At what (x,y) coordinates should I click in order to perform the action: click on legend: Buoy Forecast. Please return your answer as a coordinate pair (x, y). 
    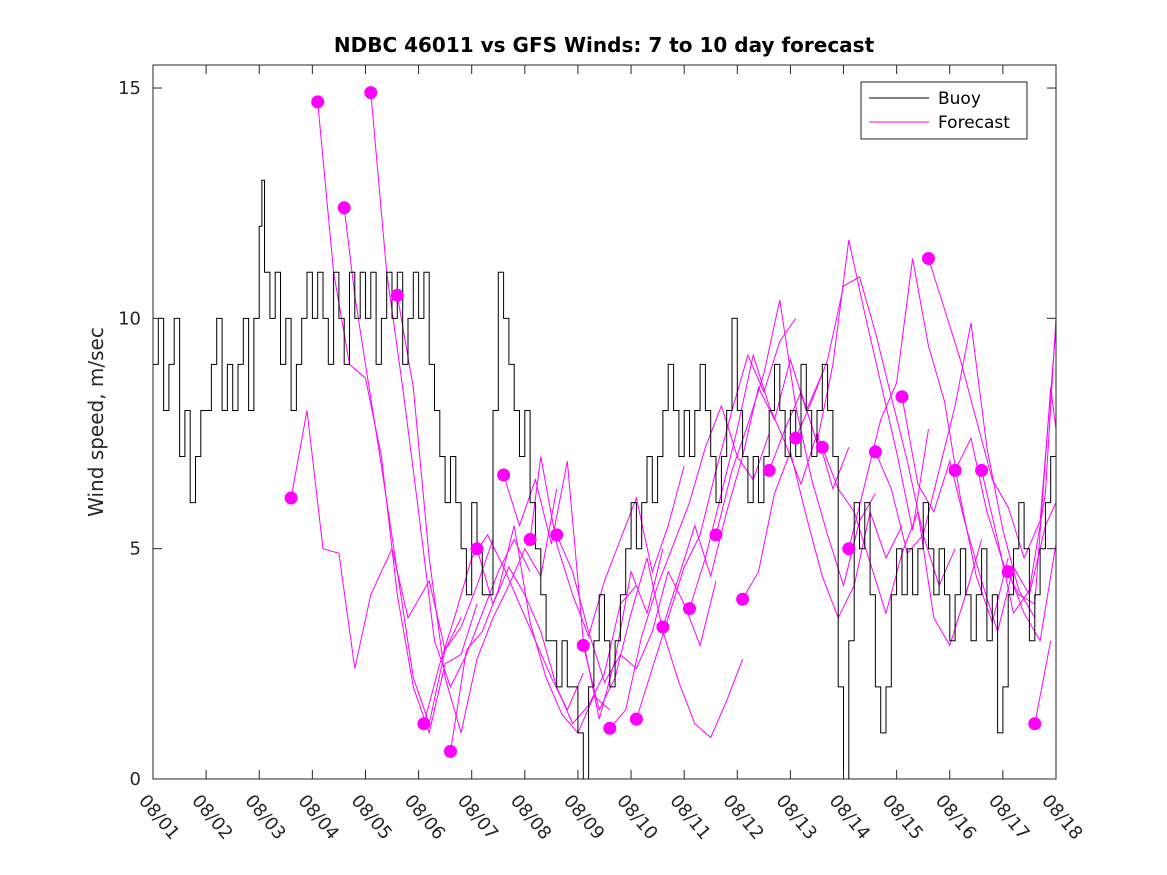
    Looking at the image, I should click on (944, 110).